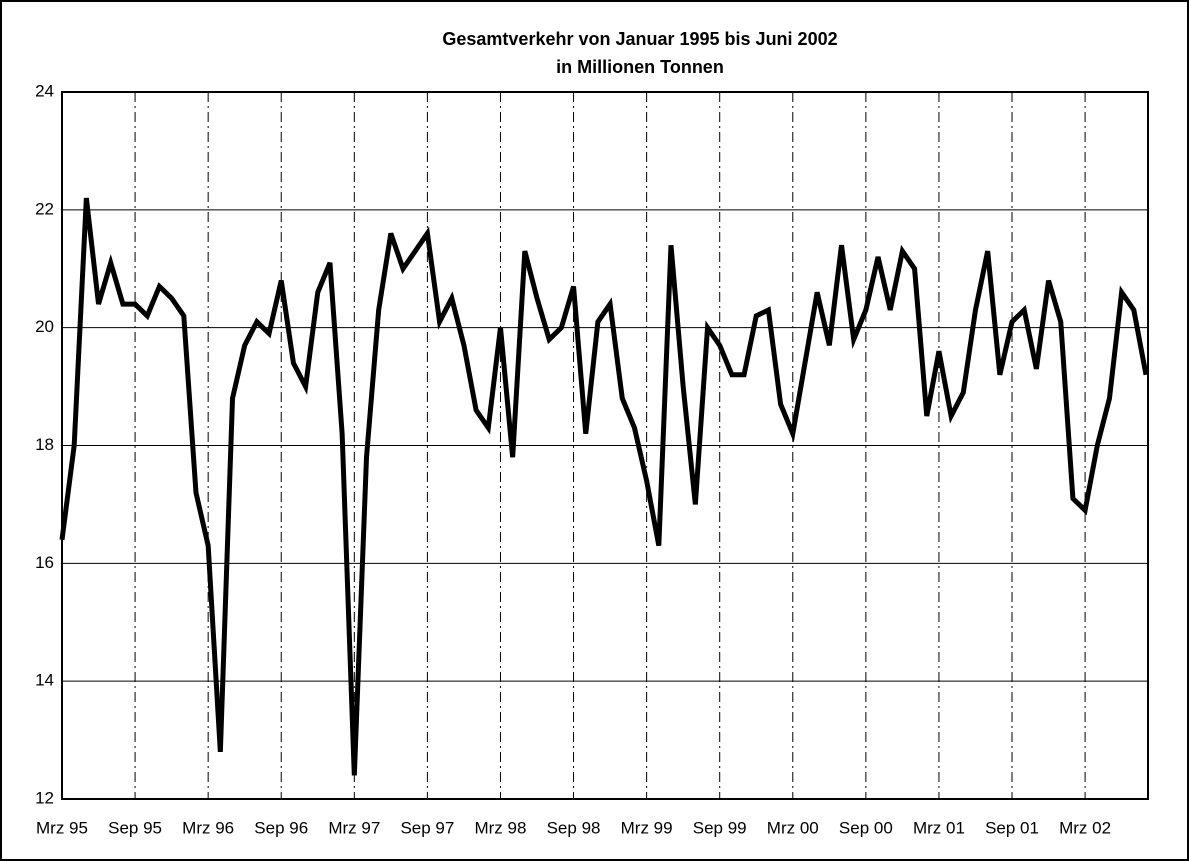 The image size is (1189, 861). What do you see at coordinates (640, 67) in the screenshot?
I see `chart-subtitle: in Millionen Tonnen` at bounding box center [640, 67].